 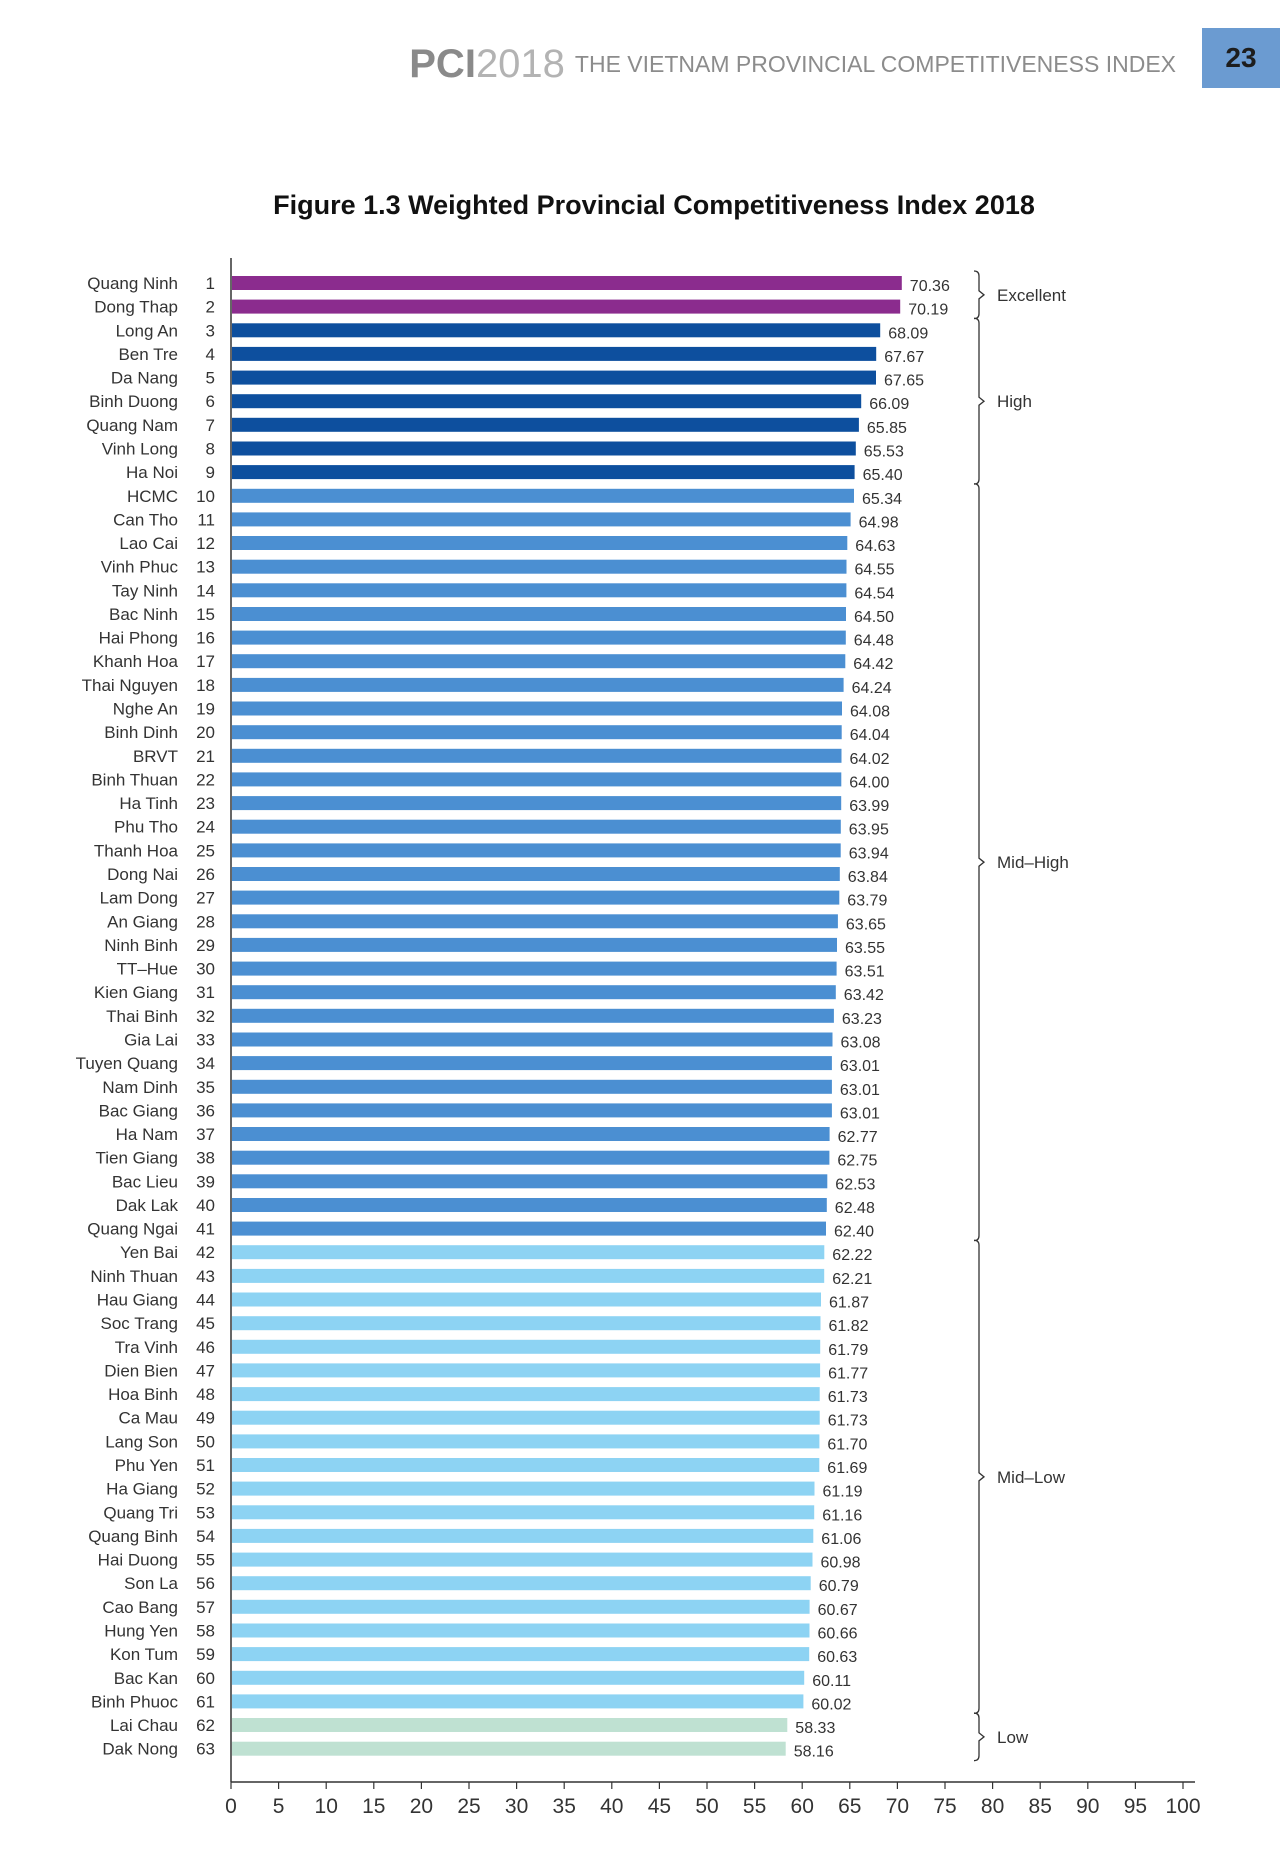 I want to click on rank-label: 28, so click(x=205, y=921).